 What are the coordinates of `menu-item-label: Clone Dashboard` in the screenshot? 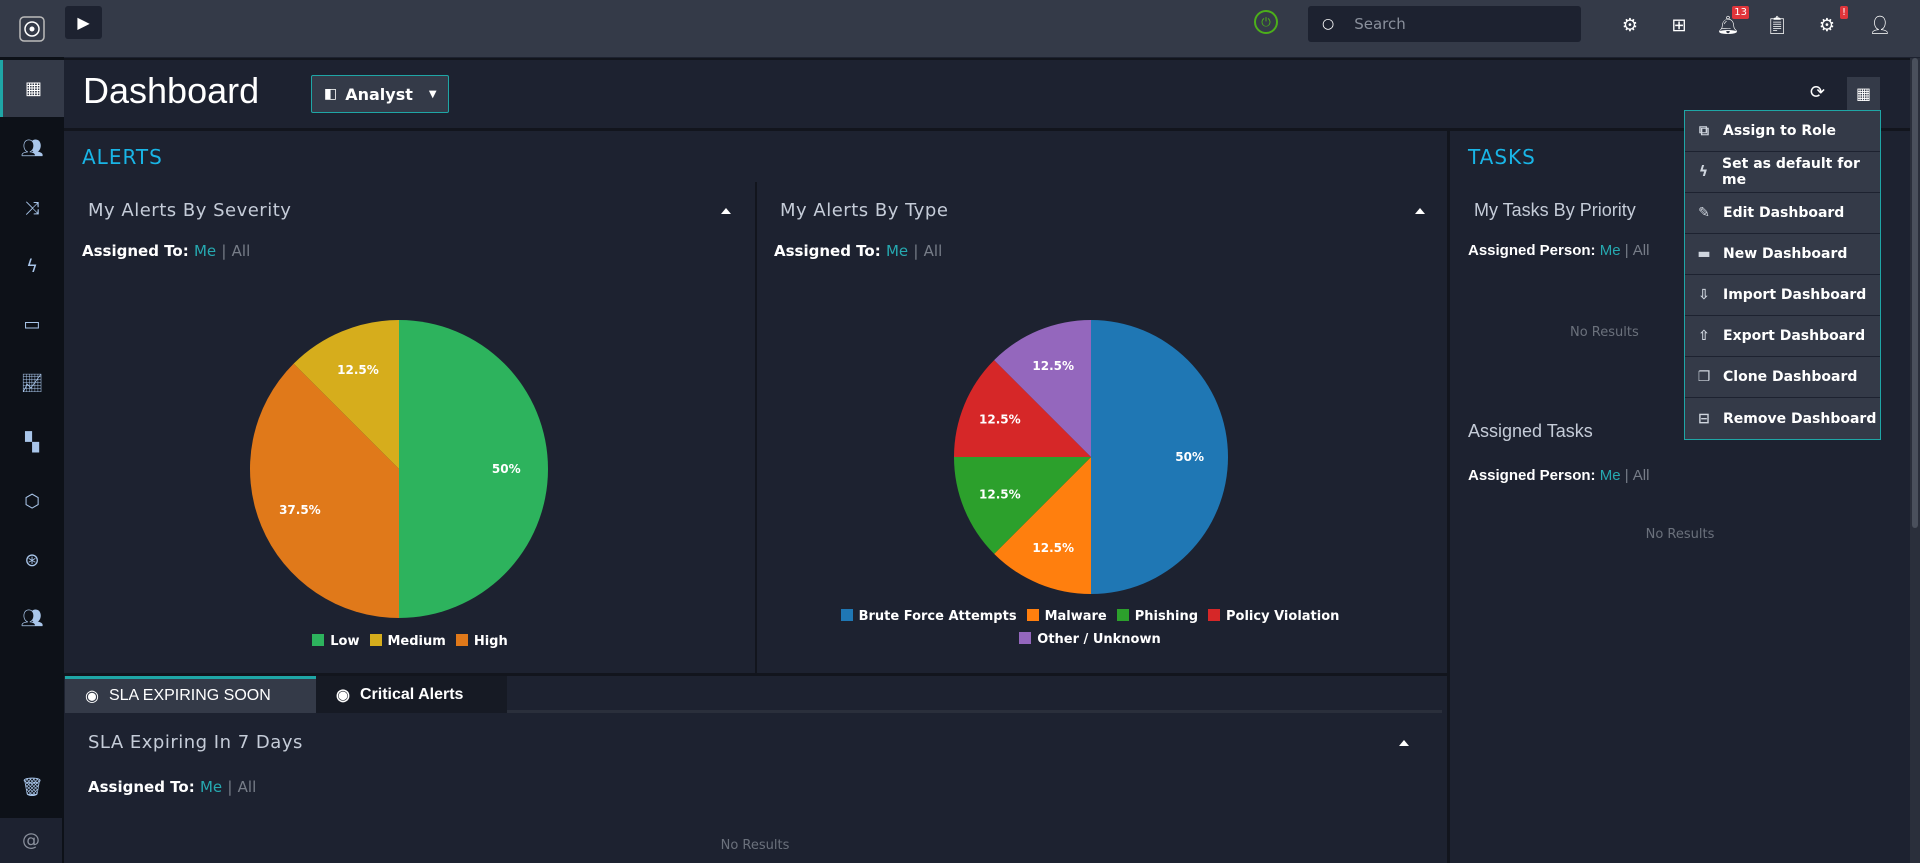 It's located at (1790, 377).